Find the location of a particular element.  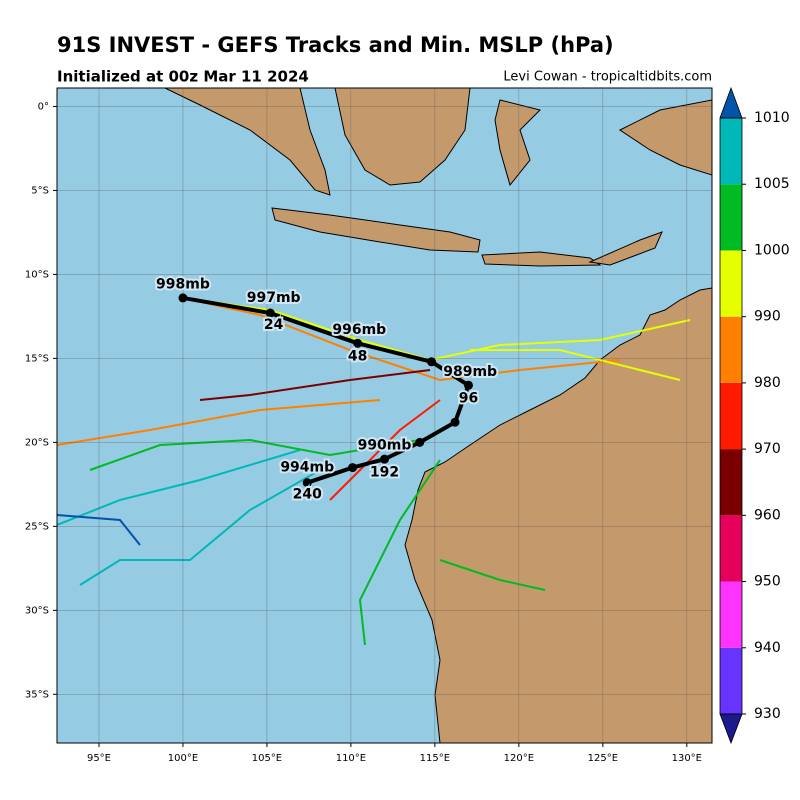

track-label: 996mb is located at coordinates (359, 330).